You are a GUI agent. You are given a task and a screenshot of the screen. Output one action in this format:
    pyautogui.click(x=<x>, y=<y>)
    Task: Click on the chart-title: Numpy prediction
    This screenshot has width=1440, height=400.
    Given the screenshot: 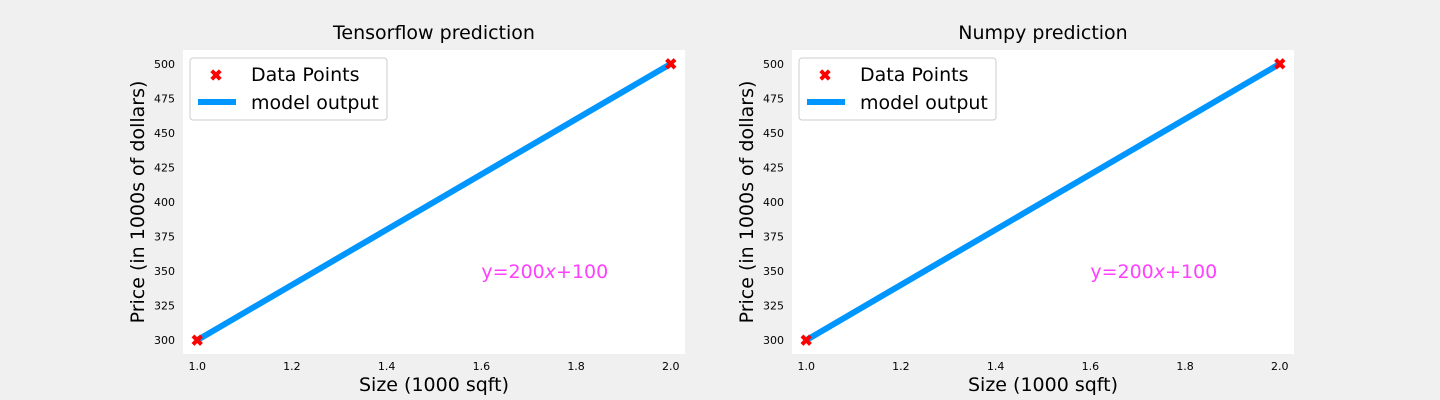 What is the action you would take?
    pyautogui.click(x=1042, y=33)
    